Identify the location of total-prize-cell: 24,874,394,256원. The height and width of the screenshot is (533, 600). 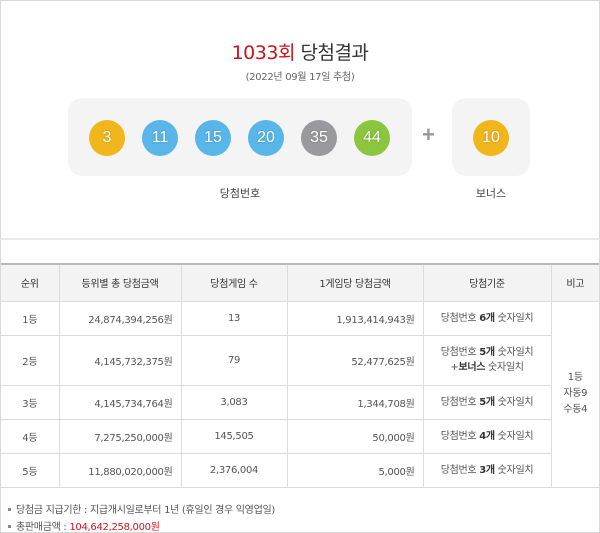
(120, 318).